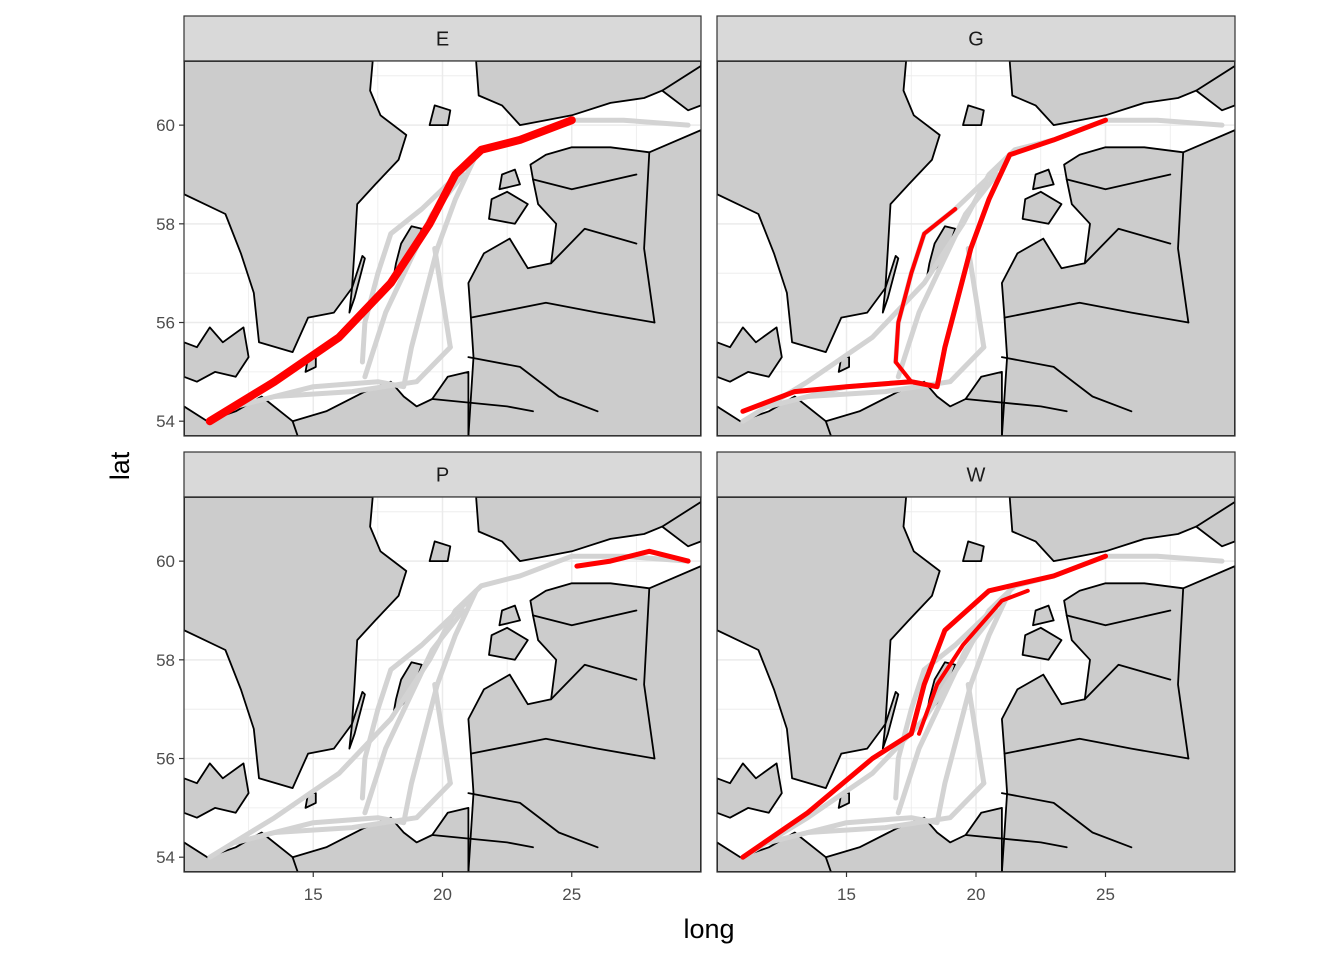 The image size is (1344, 965). Describe the element at coordinates (165, 125) in the screenshot. I see `y-tick-label: 60` at that location.